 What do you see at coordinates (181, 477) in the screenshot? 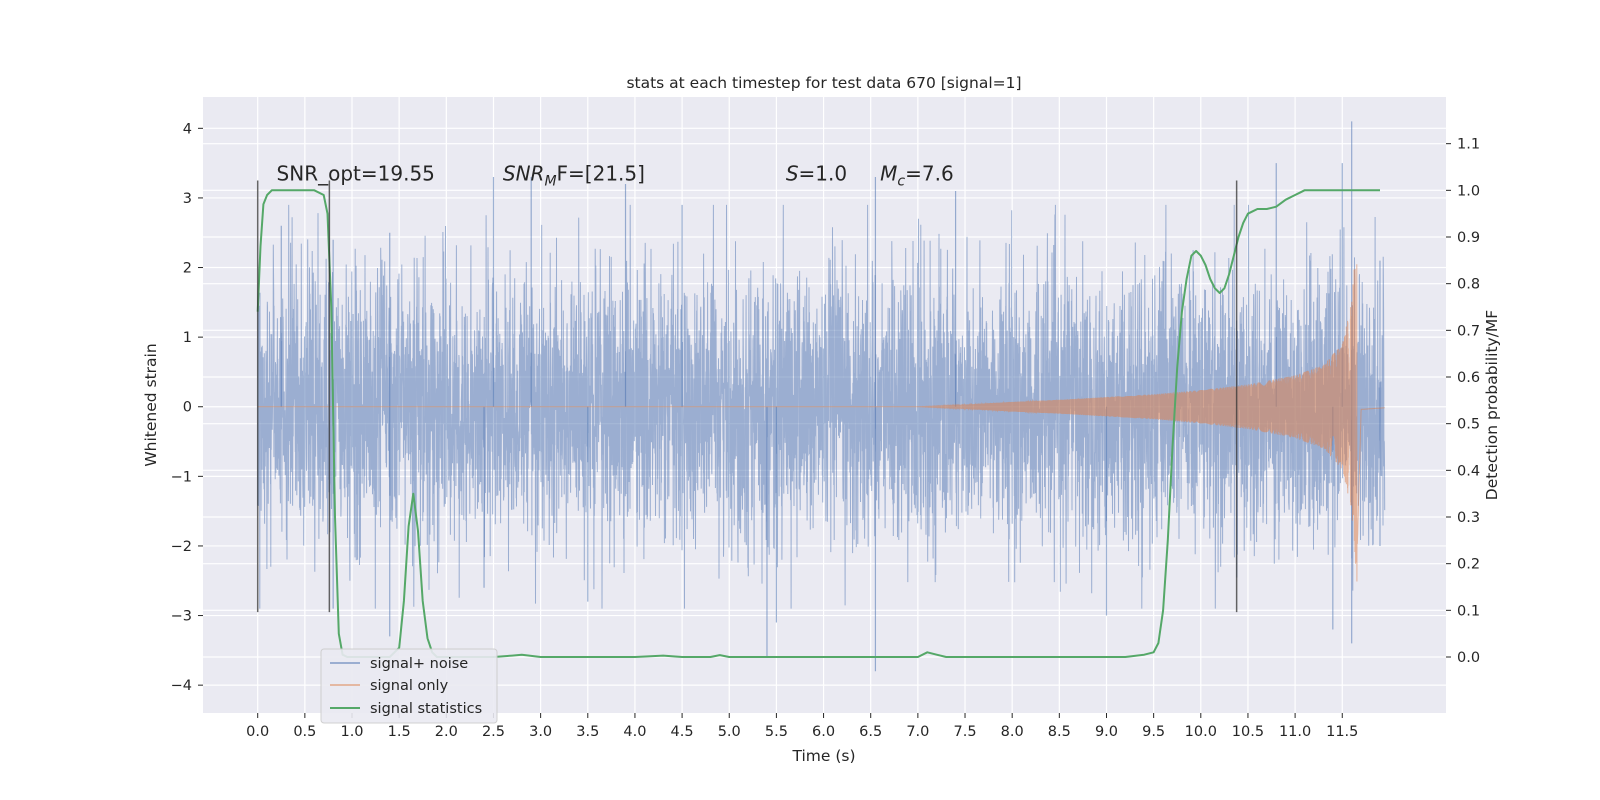
I see `y-tick-label: −1` at bounding box center [181, 477].